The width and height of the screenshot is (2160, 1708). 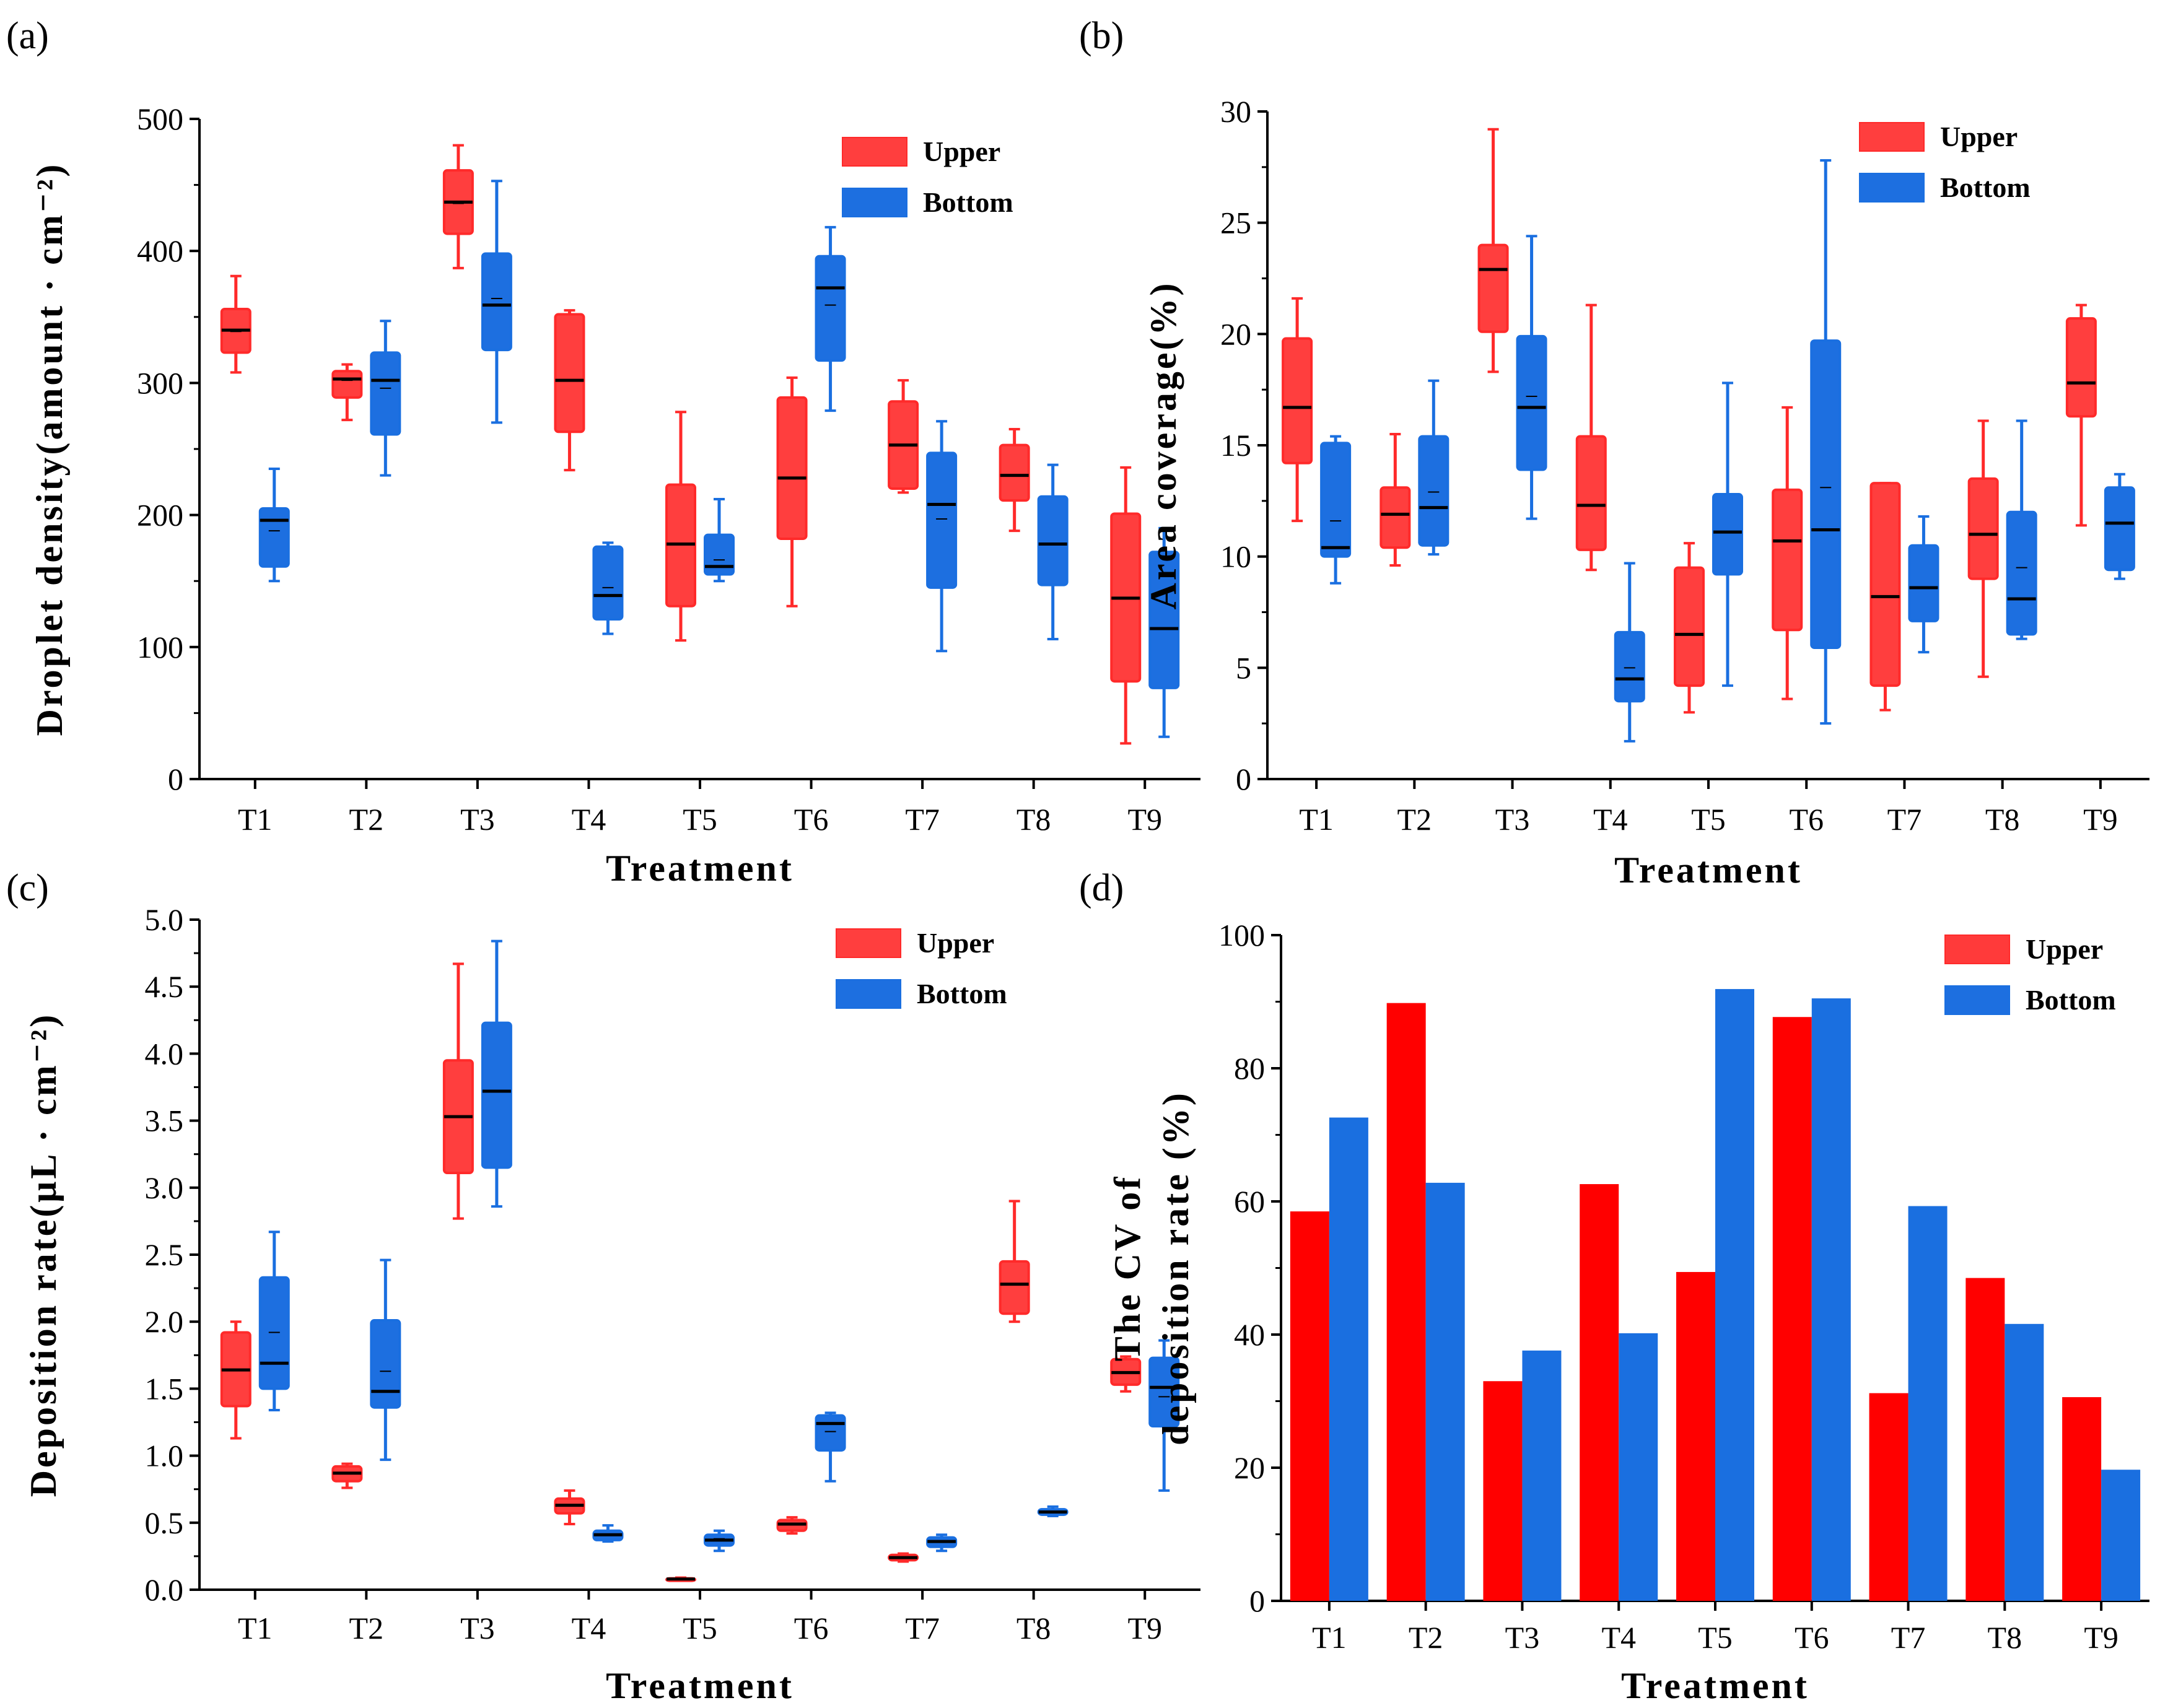 I want to click on bar-bottom-T6, so click(x=1831, y=1299).